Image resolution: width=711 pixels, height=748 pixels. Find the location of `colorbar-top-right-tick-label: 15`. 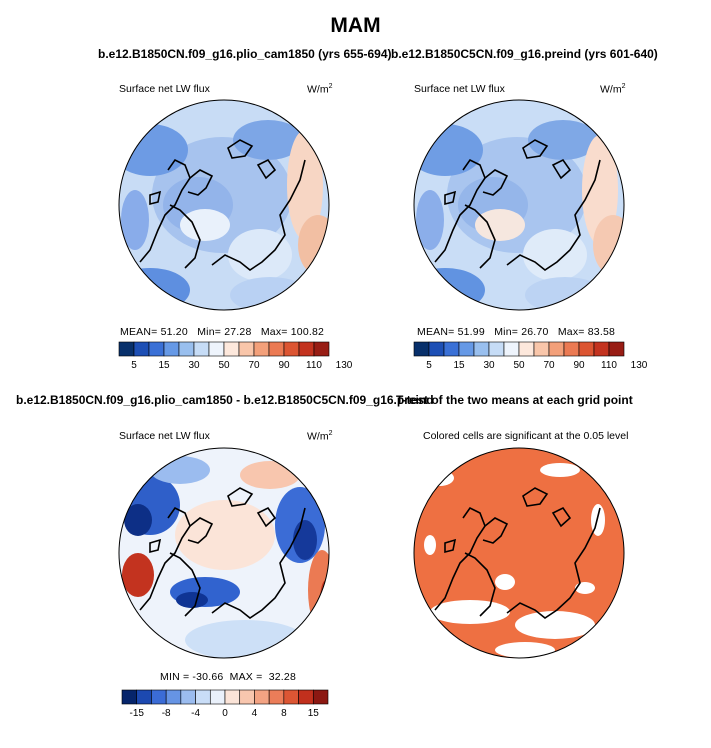

colorbar-top-right-tick-label: 15 is located at coordinates (459, 365).